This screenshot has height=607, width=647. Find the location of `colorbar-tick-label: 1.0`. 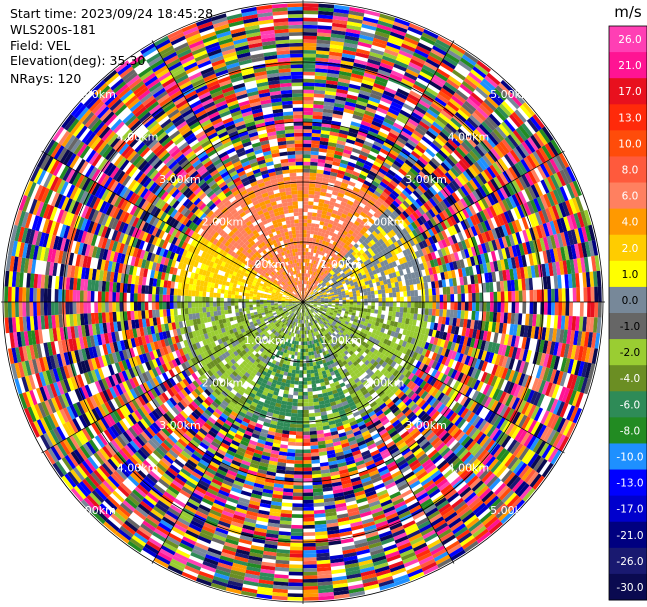

colorbar-tick-label: 1.0 is located at coordinates (630, 275).